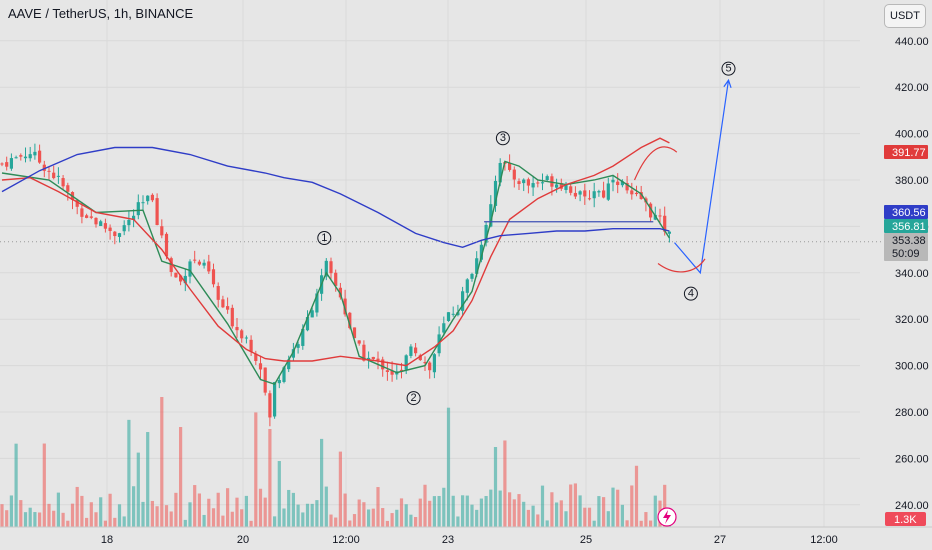 This screenshot has height=550, width=932. Describe the element at coordinates (667, 517) in the screenshot. I see `lightning-icon` at that location.